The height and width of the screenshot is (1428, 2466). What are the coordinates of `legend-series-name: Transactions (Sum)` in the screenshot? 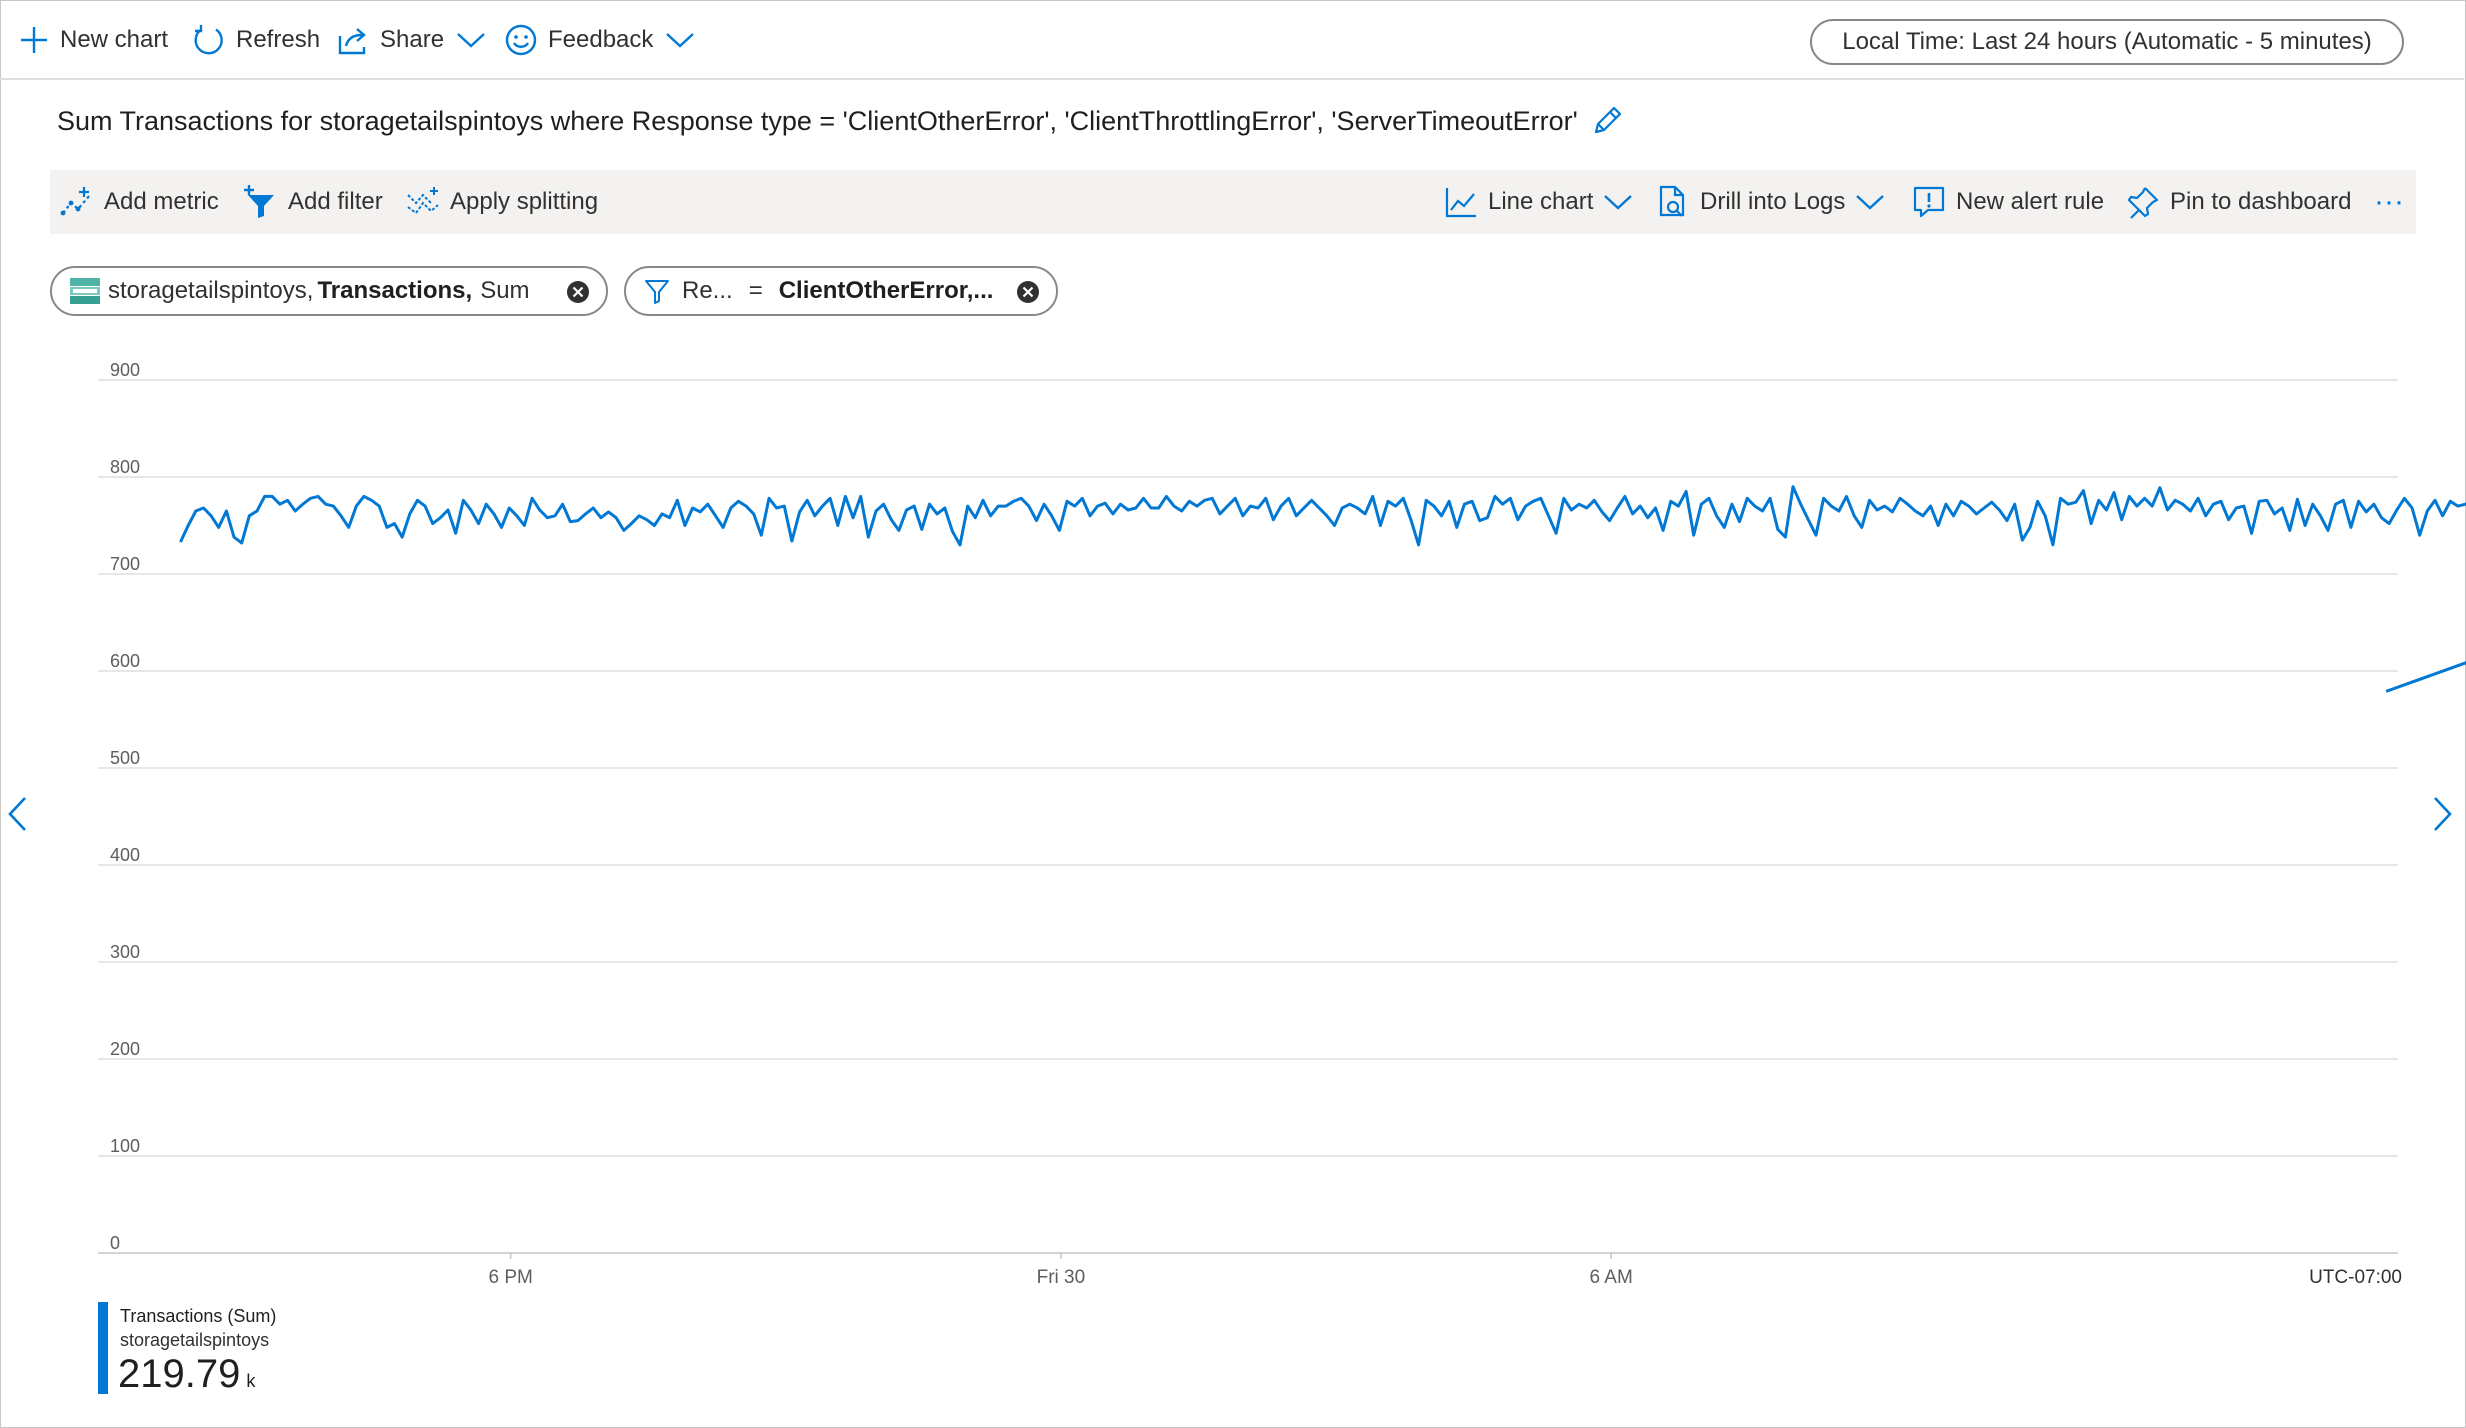 It's located at (198, 1316).